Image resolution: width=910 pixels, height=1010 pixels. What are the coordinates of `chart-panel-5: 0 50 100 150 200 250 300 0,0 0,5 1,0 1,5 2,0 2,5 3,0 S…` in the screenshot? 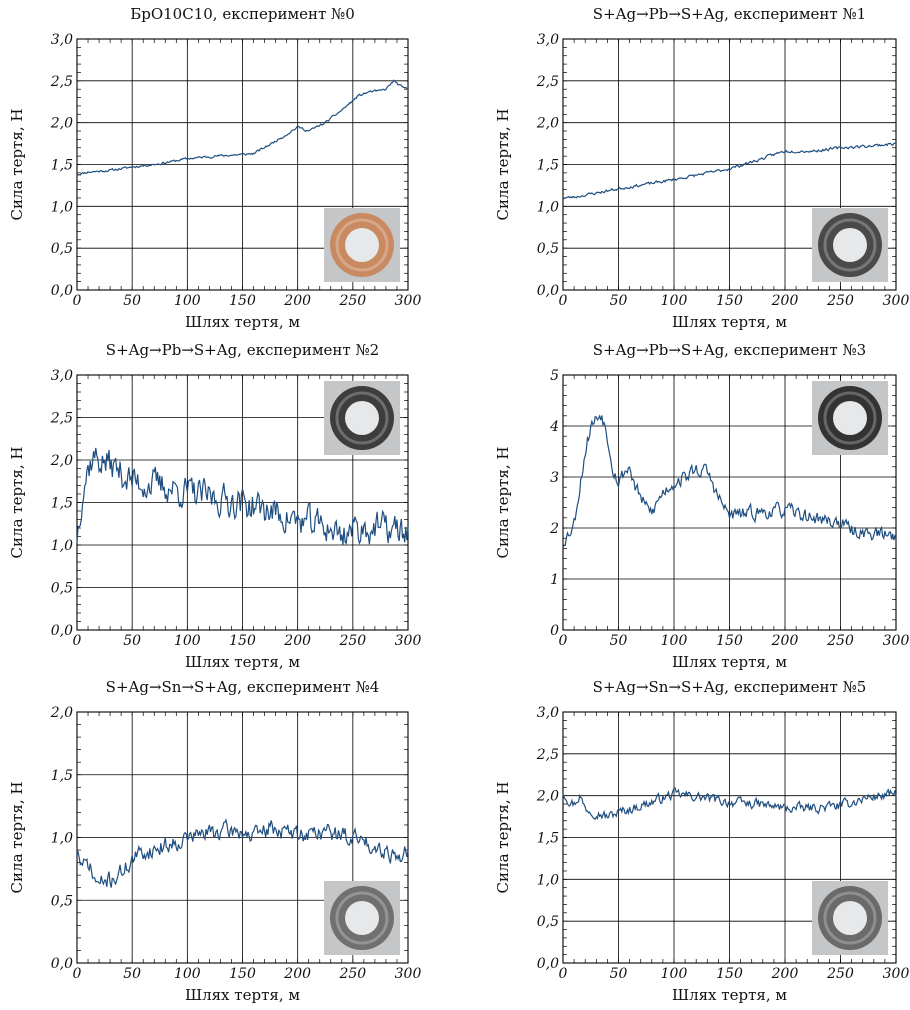 It's located at (701, 841).